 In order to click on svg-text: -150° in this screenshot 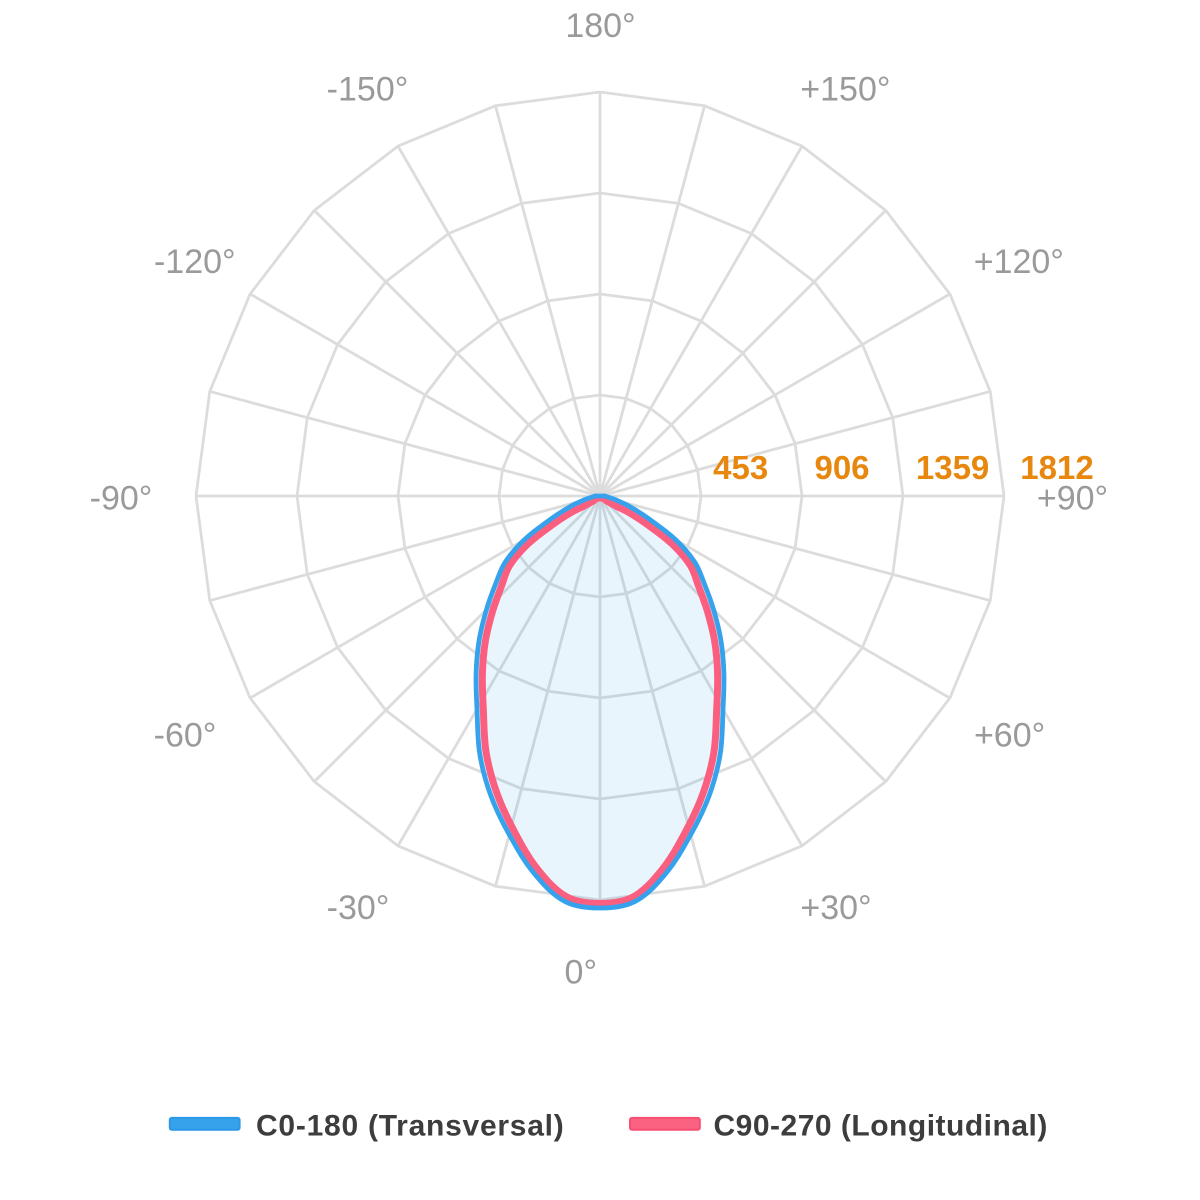, I will do `click(368, 89)`.